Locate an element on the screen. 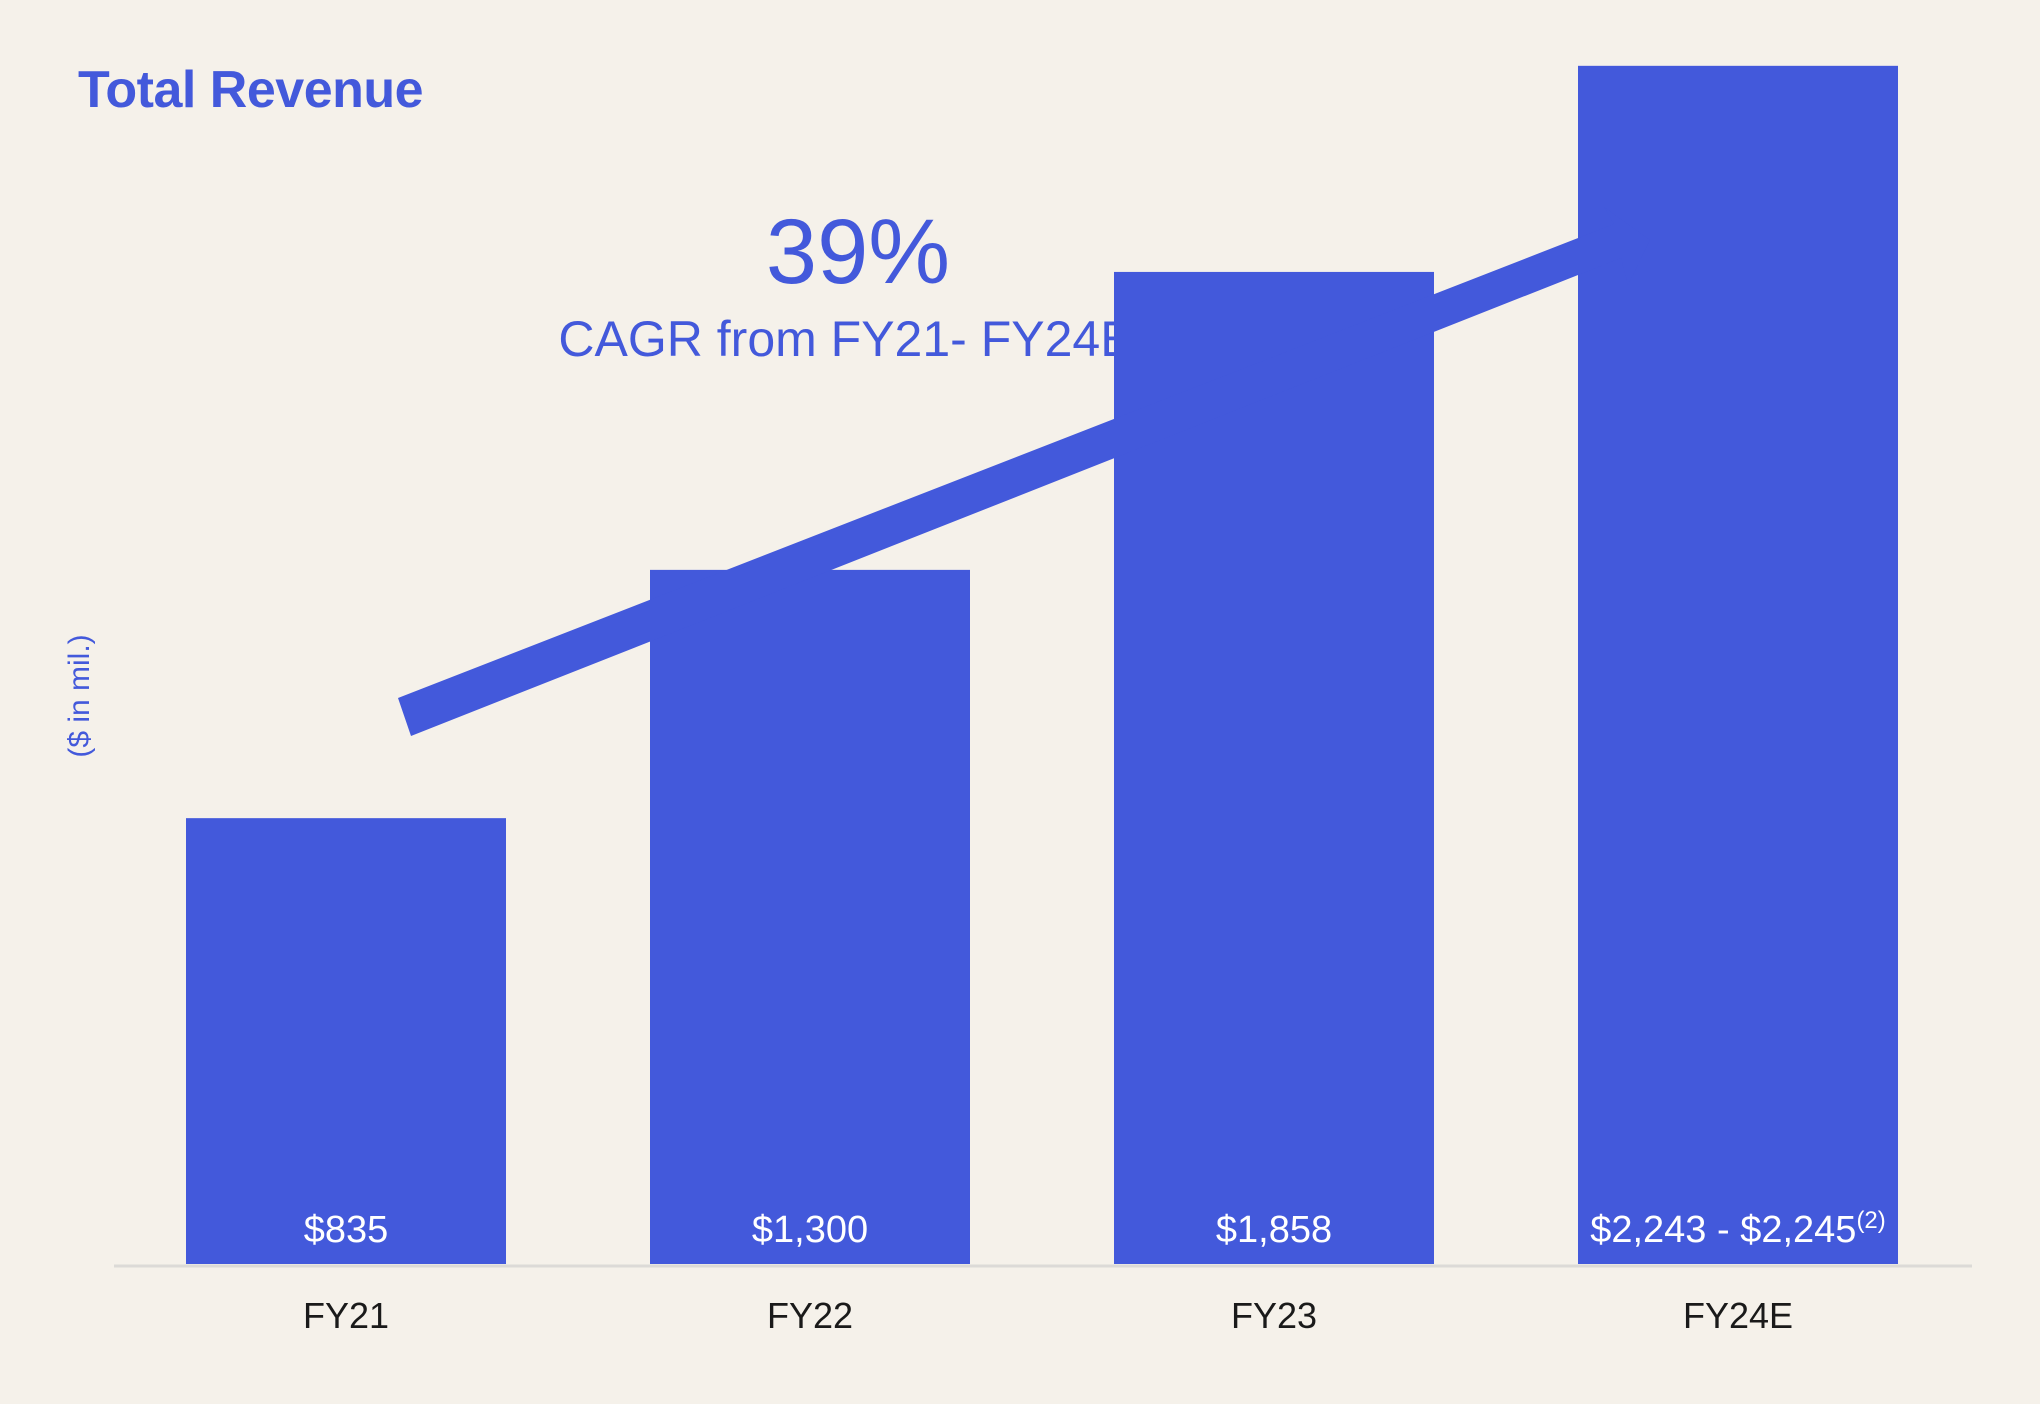 The height and width of the screenshot is (1404, 2040). bar-fy22 is located at coordinates (810, 916).